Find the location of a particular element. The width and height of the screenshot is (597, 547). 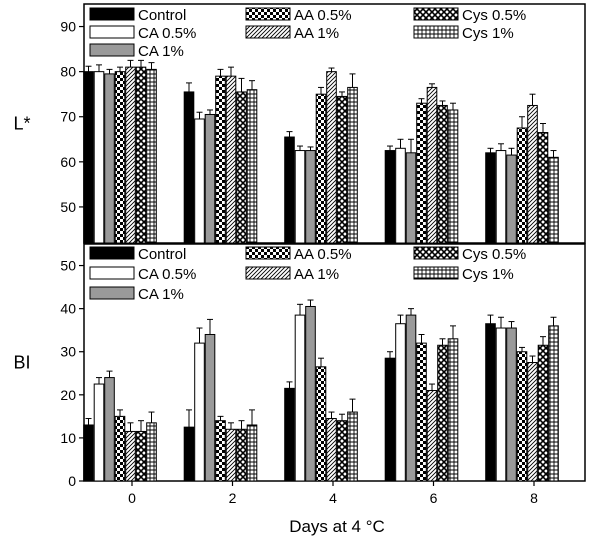

y-tick-label: 10 is located at coordinates (68, 438).